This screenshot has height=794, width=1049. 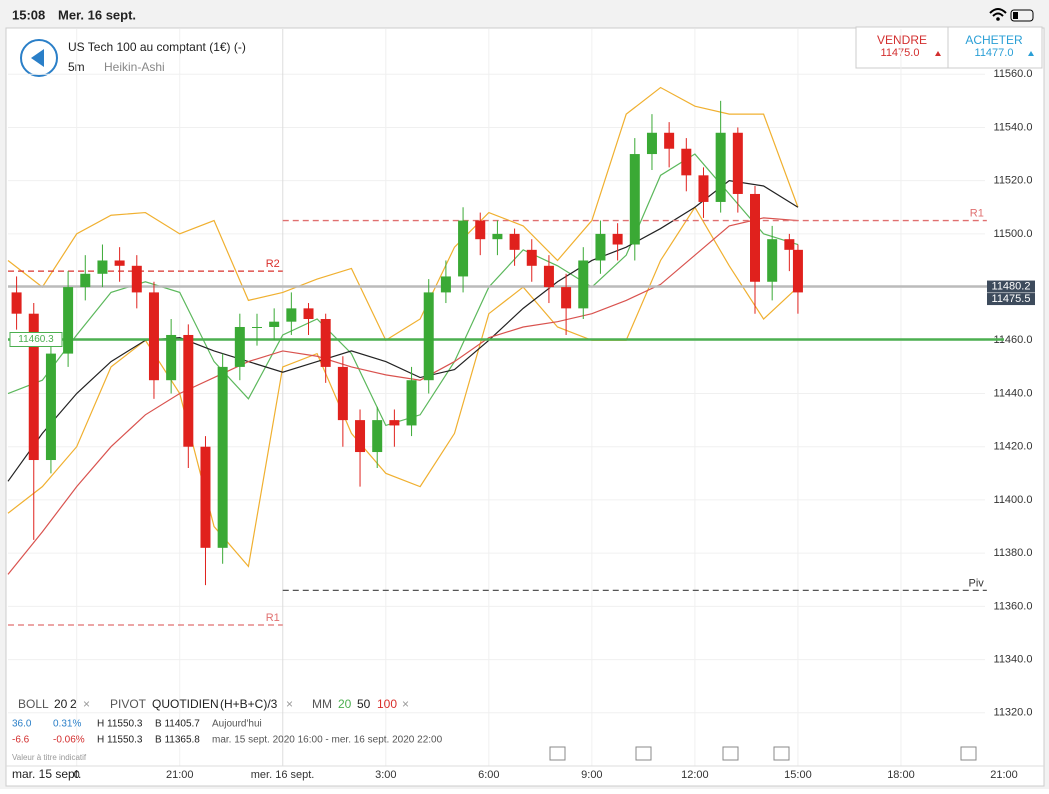 I want to click on x-tick-label: 0, so click(x=77, y=775).